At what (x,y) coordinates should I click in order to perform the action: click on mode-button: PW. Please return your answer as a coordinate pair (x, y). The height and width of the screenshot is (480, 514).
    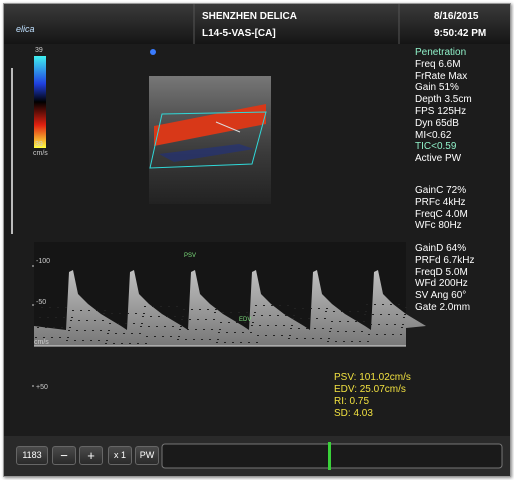
    Looking at the image, I should click on (147, 455).